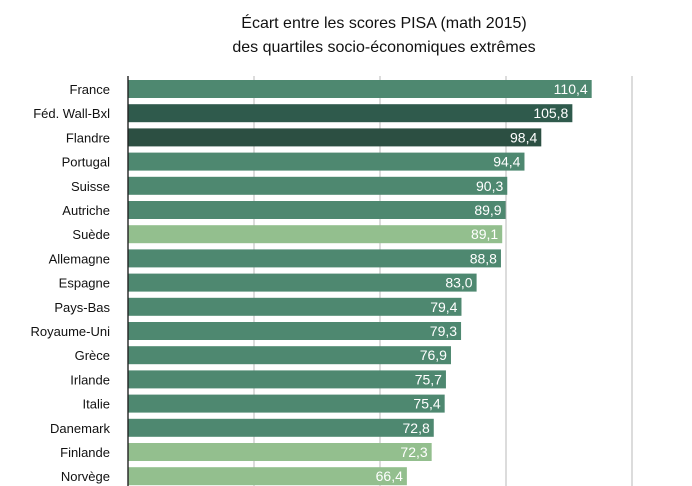 This screenshot has height=486, width=692. Describe the element at coordinates (426, 404) in the screenshot. I see `value-label-13: 75,4` at that location.